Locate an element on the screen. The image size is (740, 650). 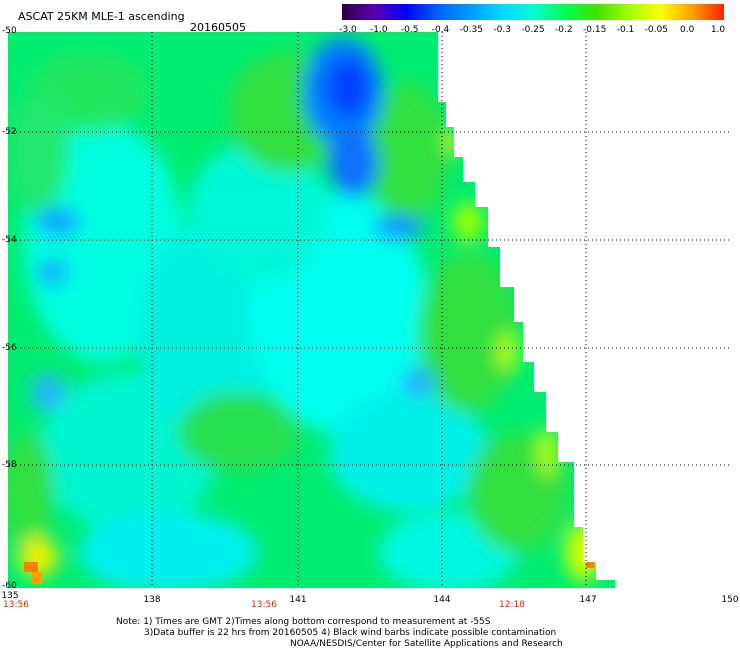
colorbar-label: 0.0 is located at coordinates (687, 30).